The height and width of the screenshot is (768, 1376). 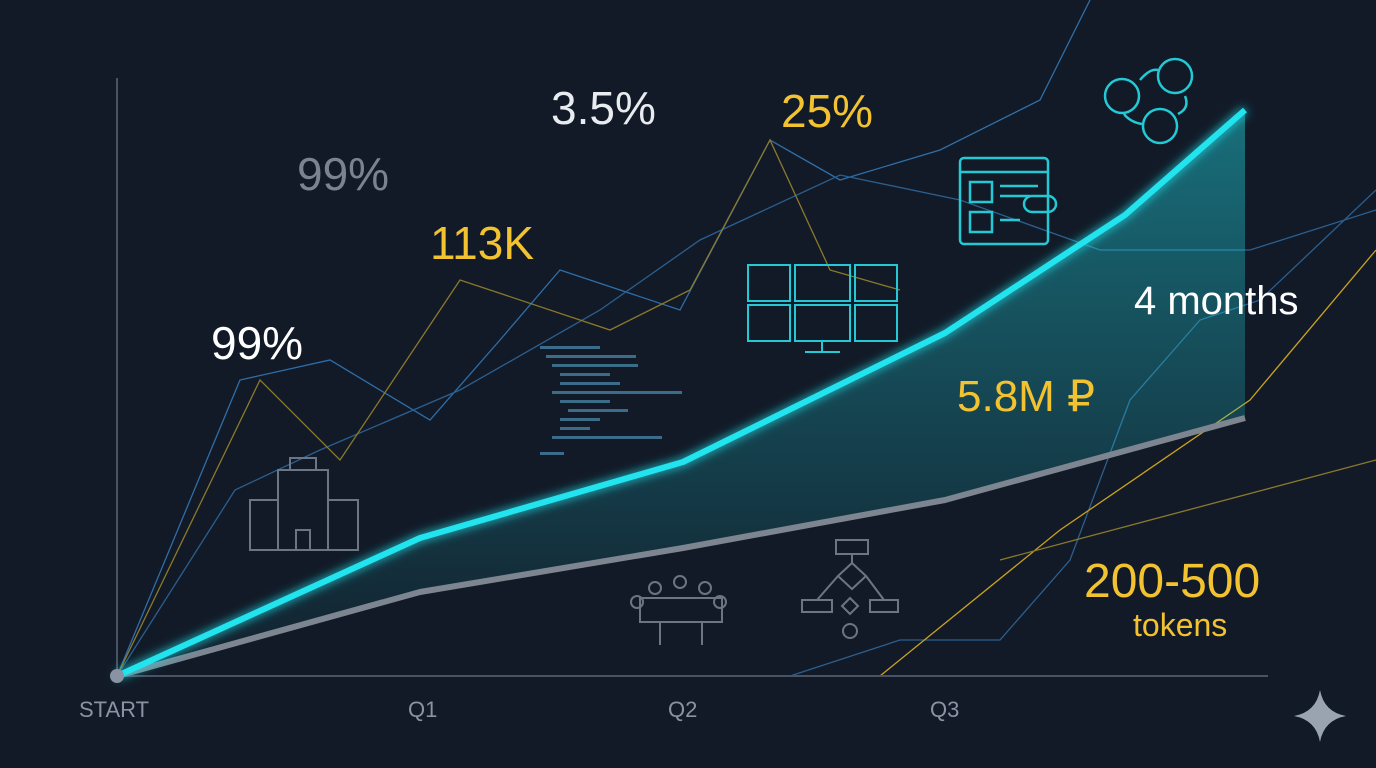 I want to click on dashboard-icon, so click(x=822, y=308).